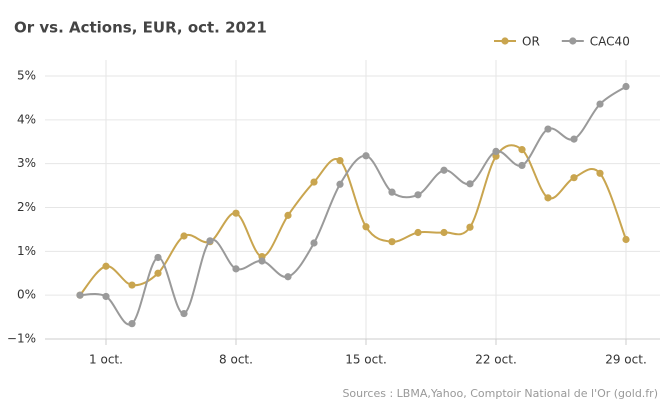 The width and height of the screenshot is (668, 410). Describe the element at coordinates (26, 76) in the screenshot. I see `y-tick-label: 5%` at that location.